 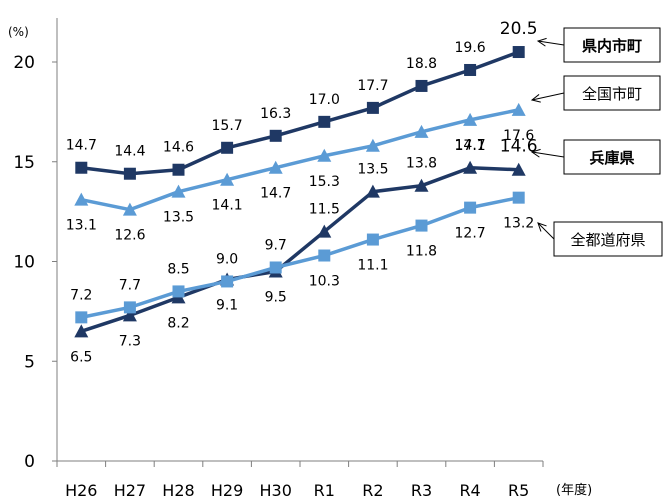 I want to click on data-label: 18.8, so click(x=421, y=64).